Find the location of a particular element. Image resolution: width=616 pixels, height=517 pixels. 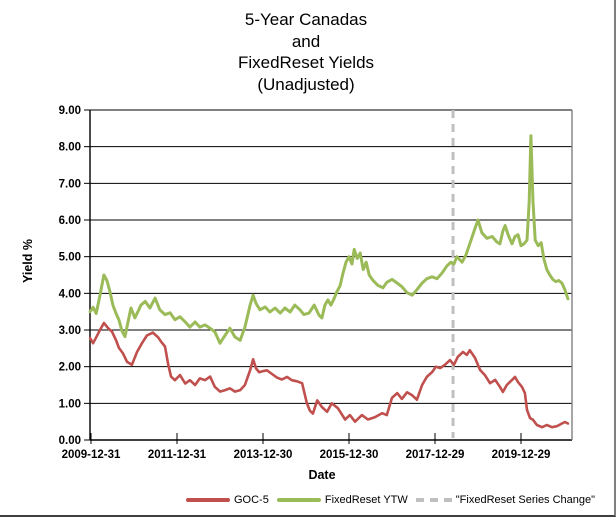

x-tick-label: 2017-12-29 is located at coordinates (435, 455).